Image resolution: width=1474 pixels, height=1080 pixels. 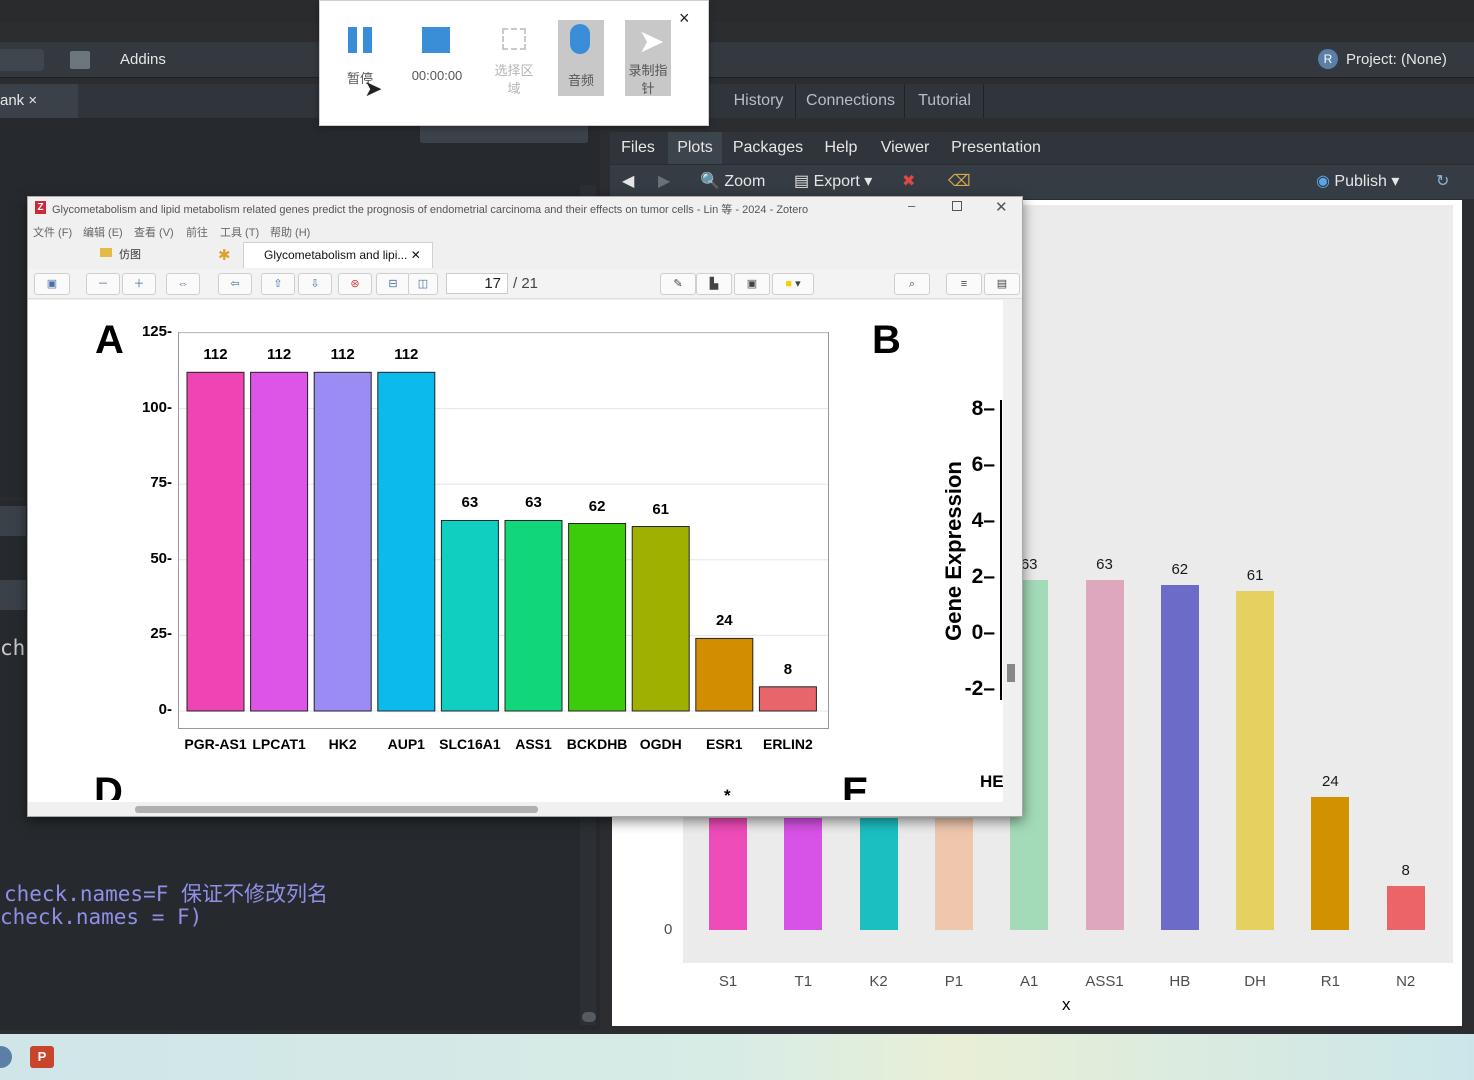 I want to click on document-tab: Glycometabolism and lipi... ✕, so click(x=338, y=255).